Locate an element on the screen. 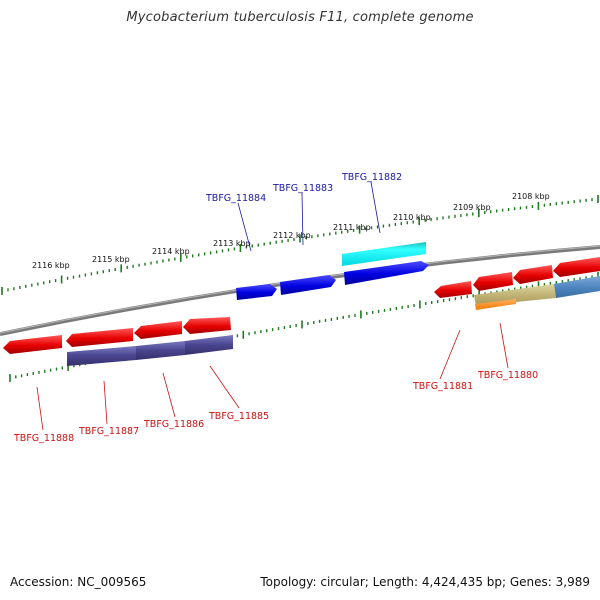 This screenshot has height=600, width=600. gene-TBFG-11881b is located at coordinates (493, 281).